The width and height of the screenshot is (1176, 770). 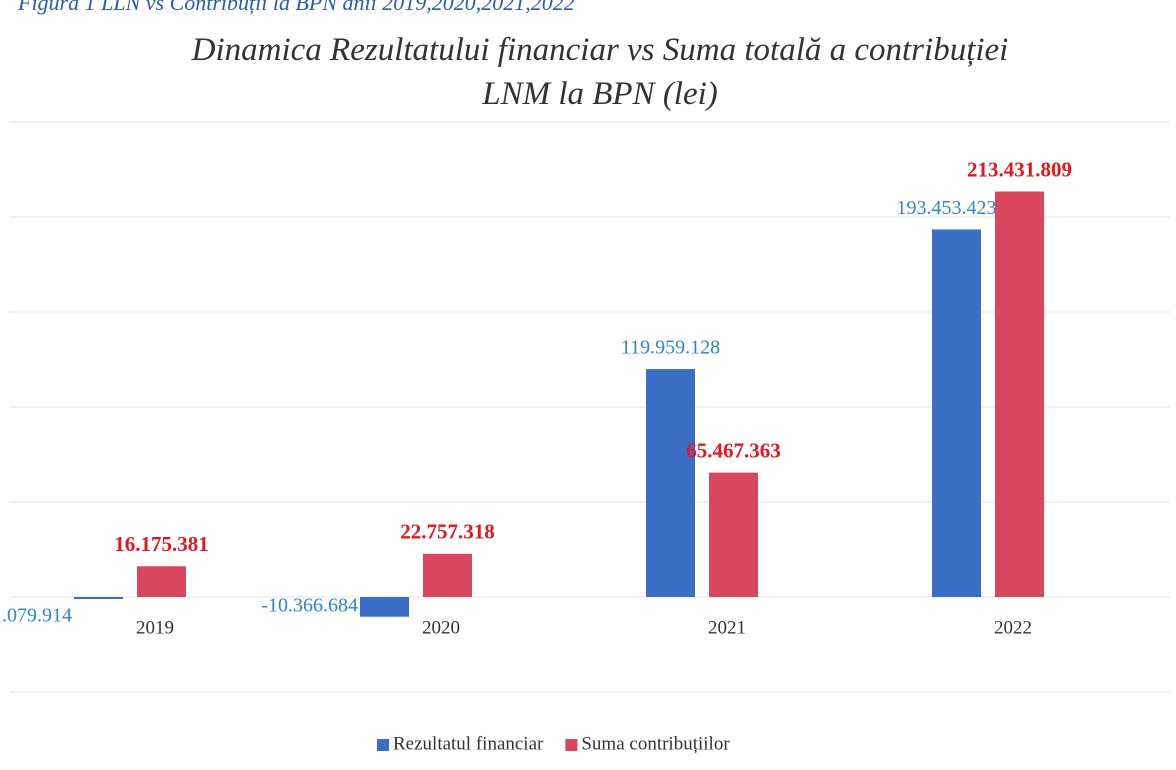 I want to click on x-tick-label: 2022, so click(x=1013, y=627).